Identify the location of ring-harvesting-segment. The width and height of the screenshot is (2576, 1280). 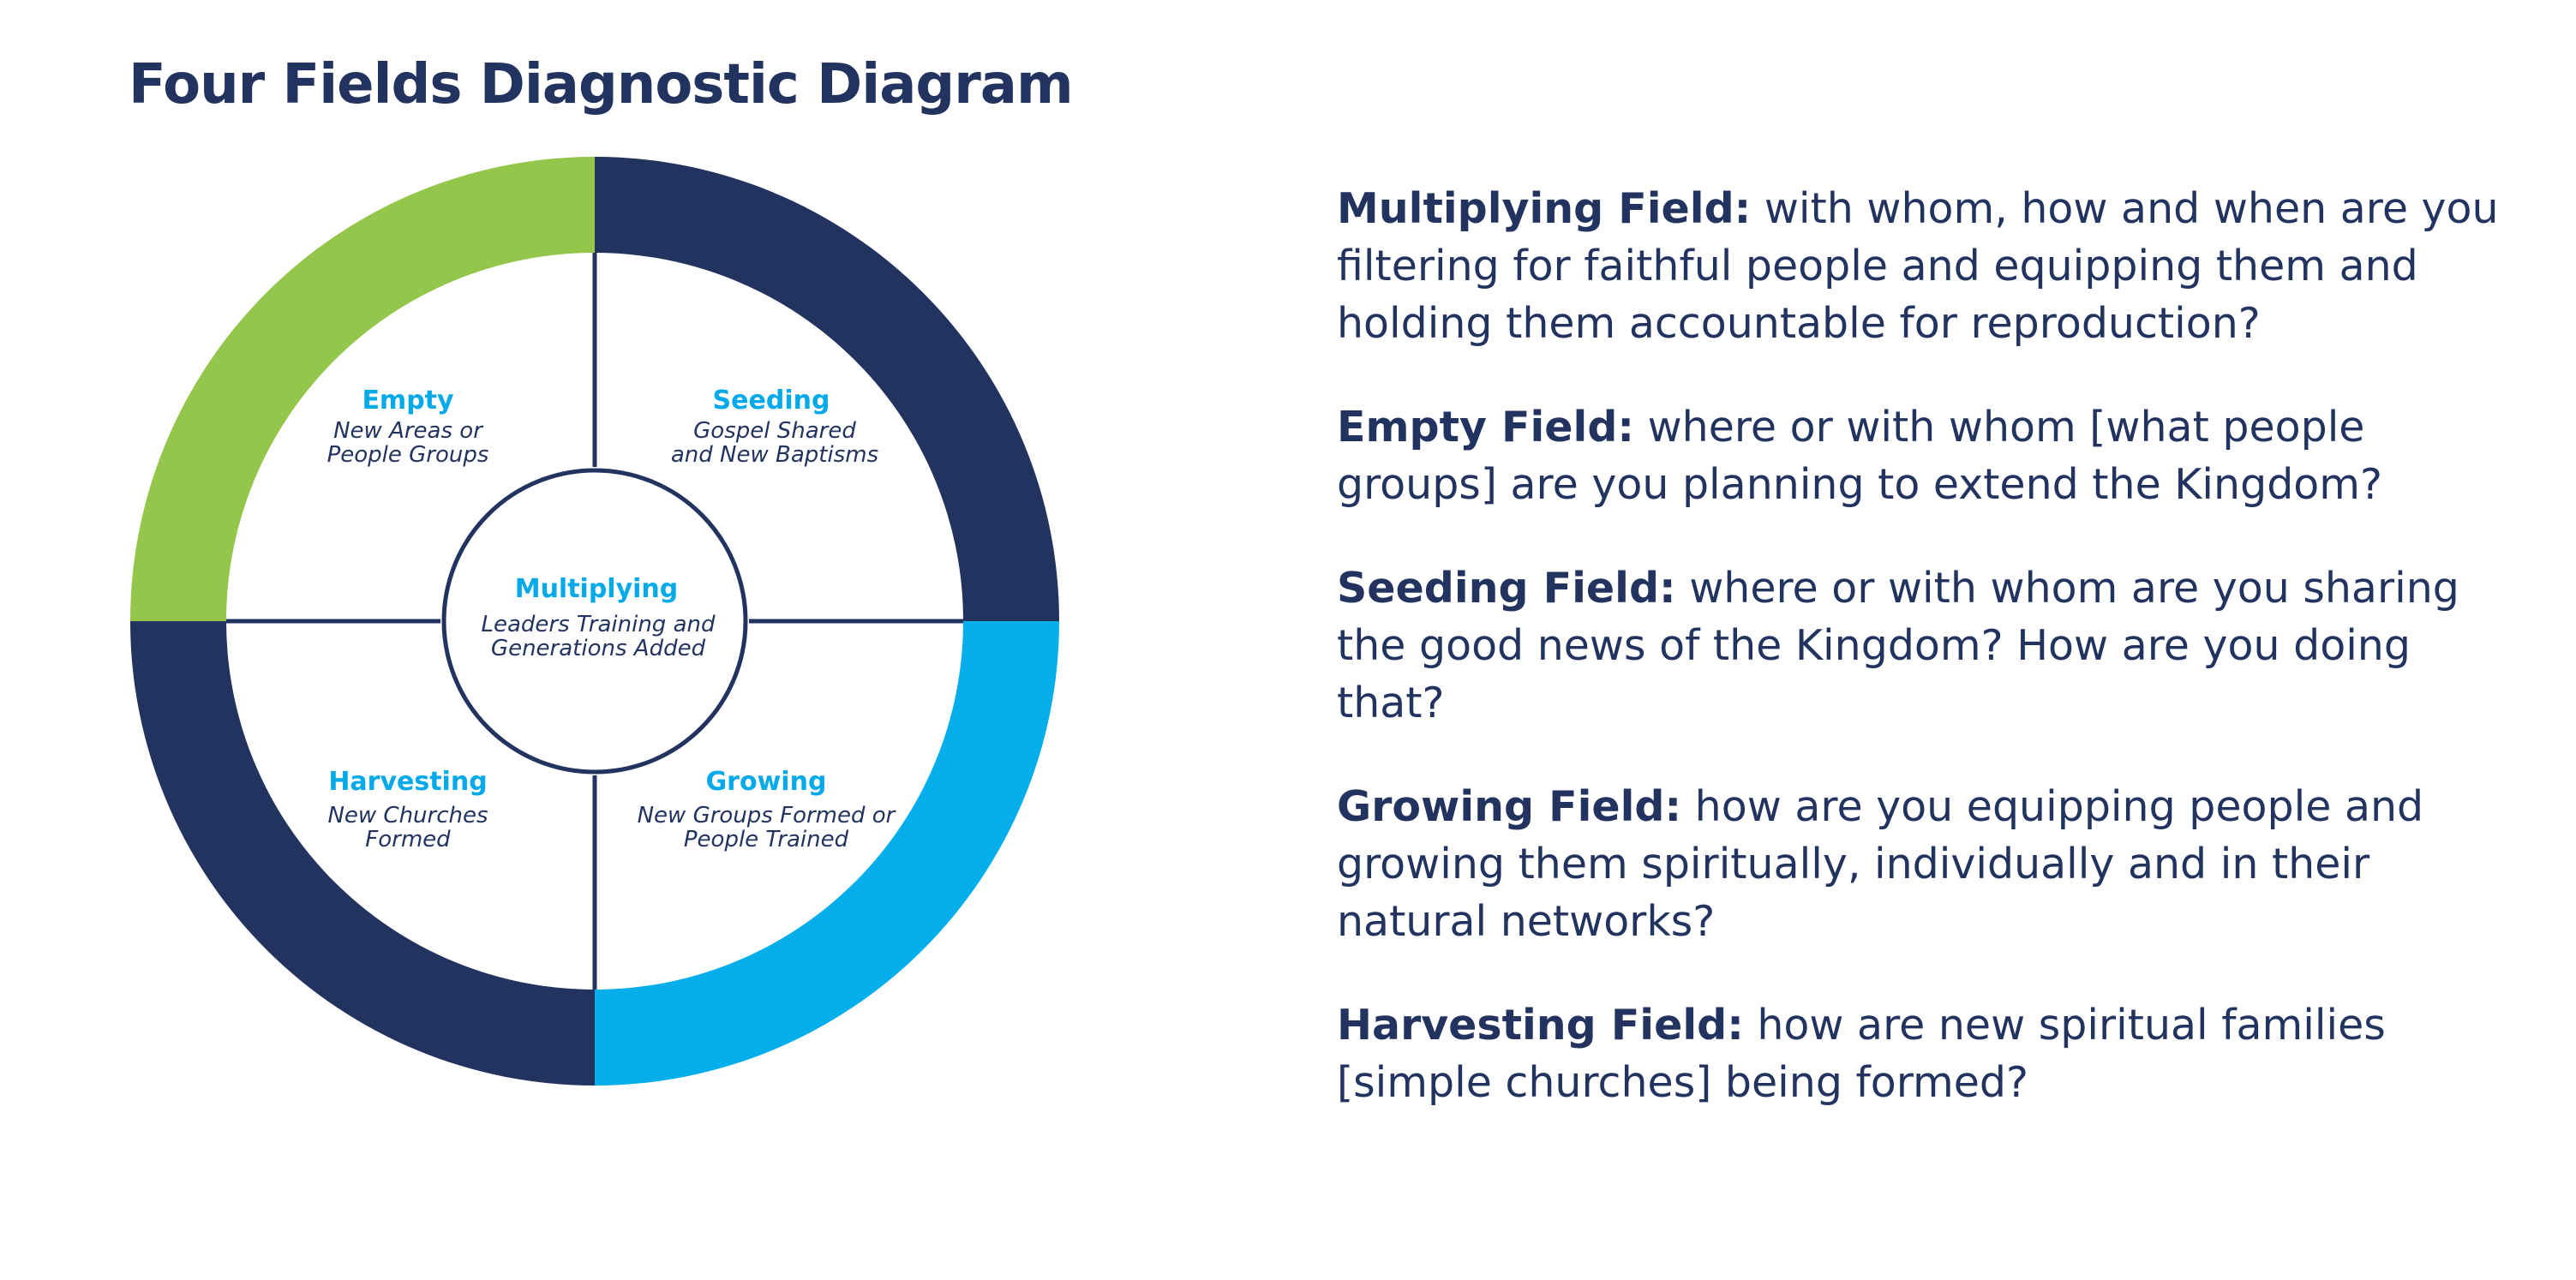
(362, 853).